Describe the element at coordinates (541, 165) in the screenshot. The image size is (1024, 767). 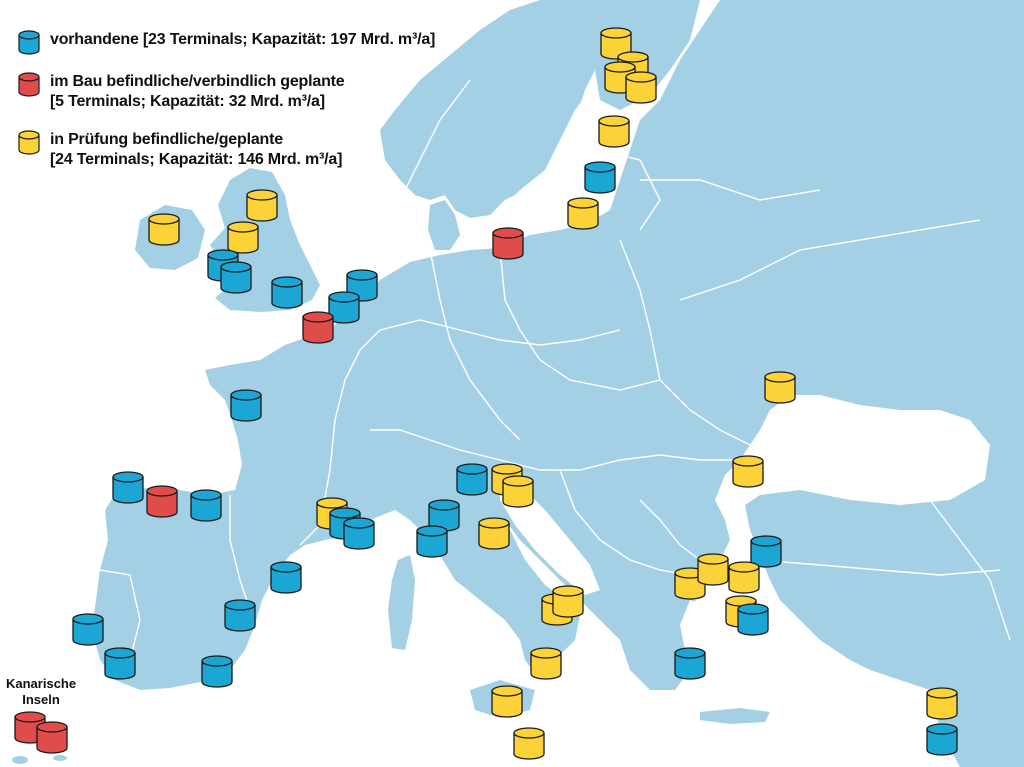
I see `baltic-sea` at that location.